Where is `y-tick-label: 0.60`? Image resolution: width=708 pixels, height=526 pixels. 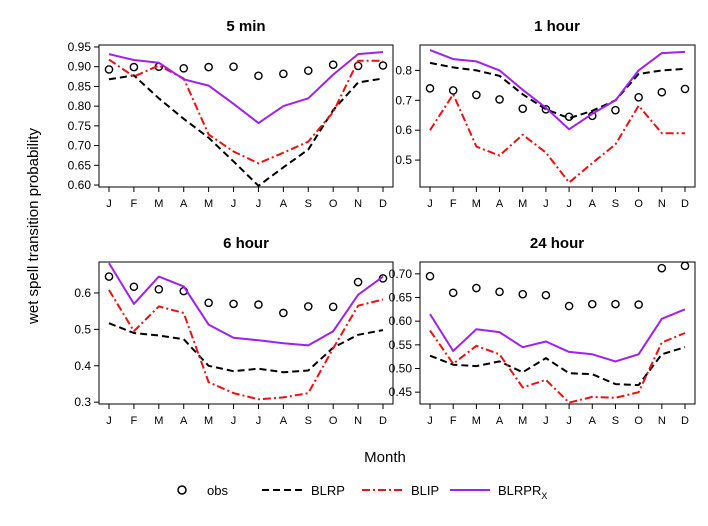
y-tick-label: 0.60 is located at coordinates (80, 185).